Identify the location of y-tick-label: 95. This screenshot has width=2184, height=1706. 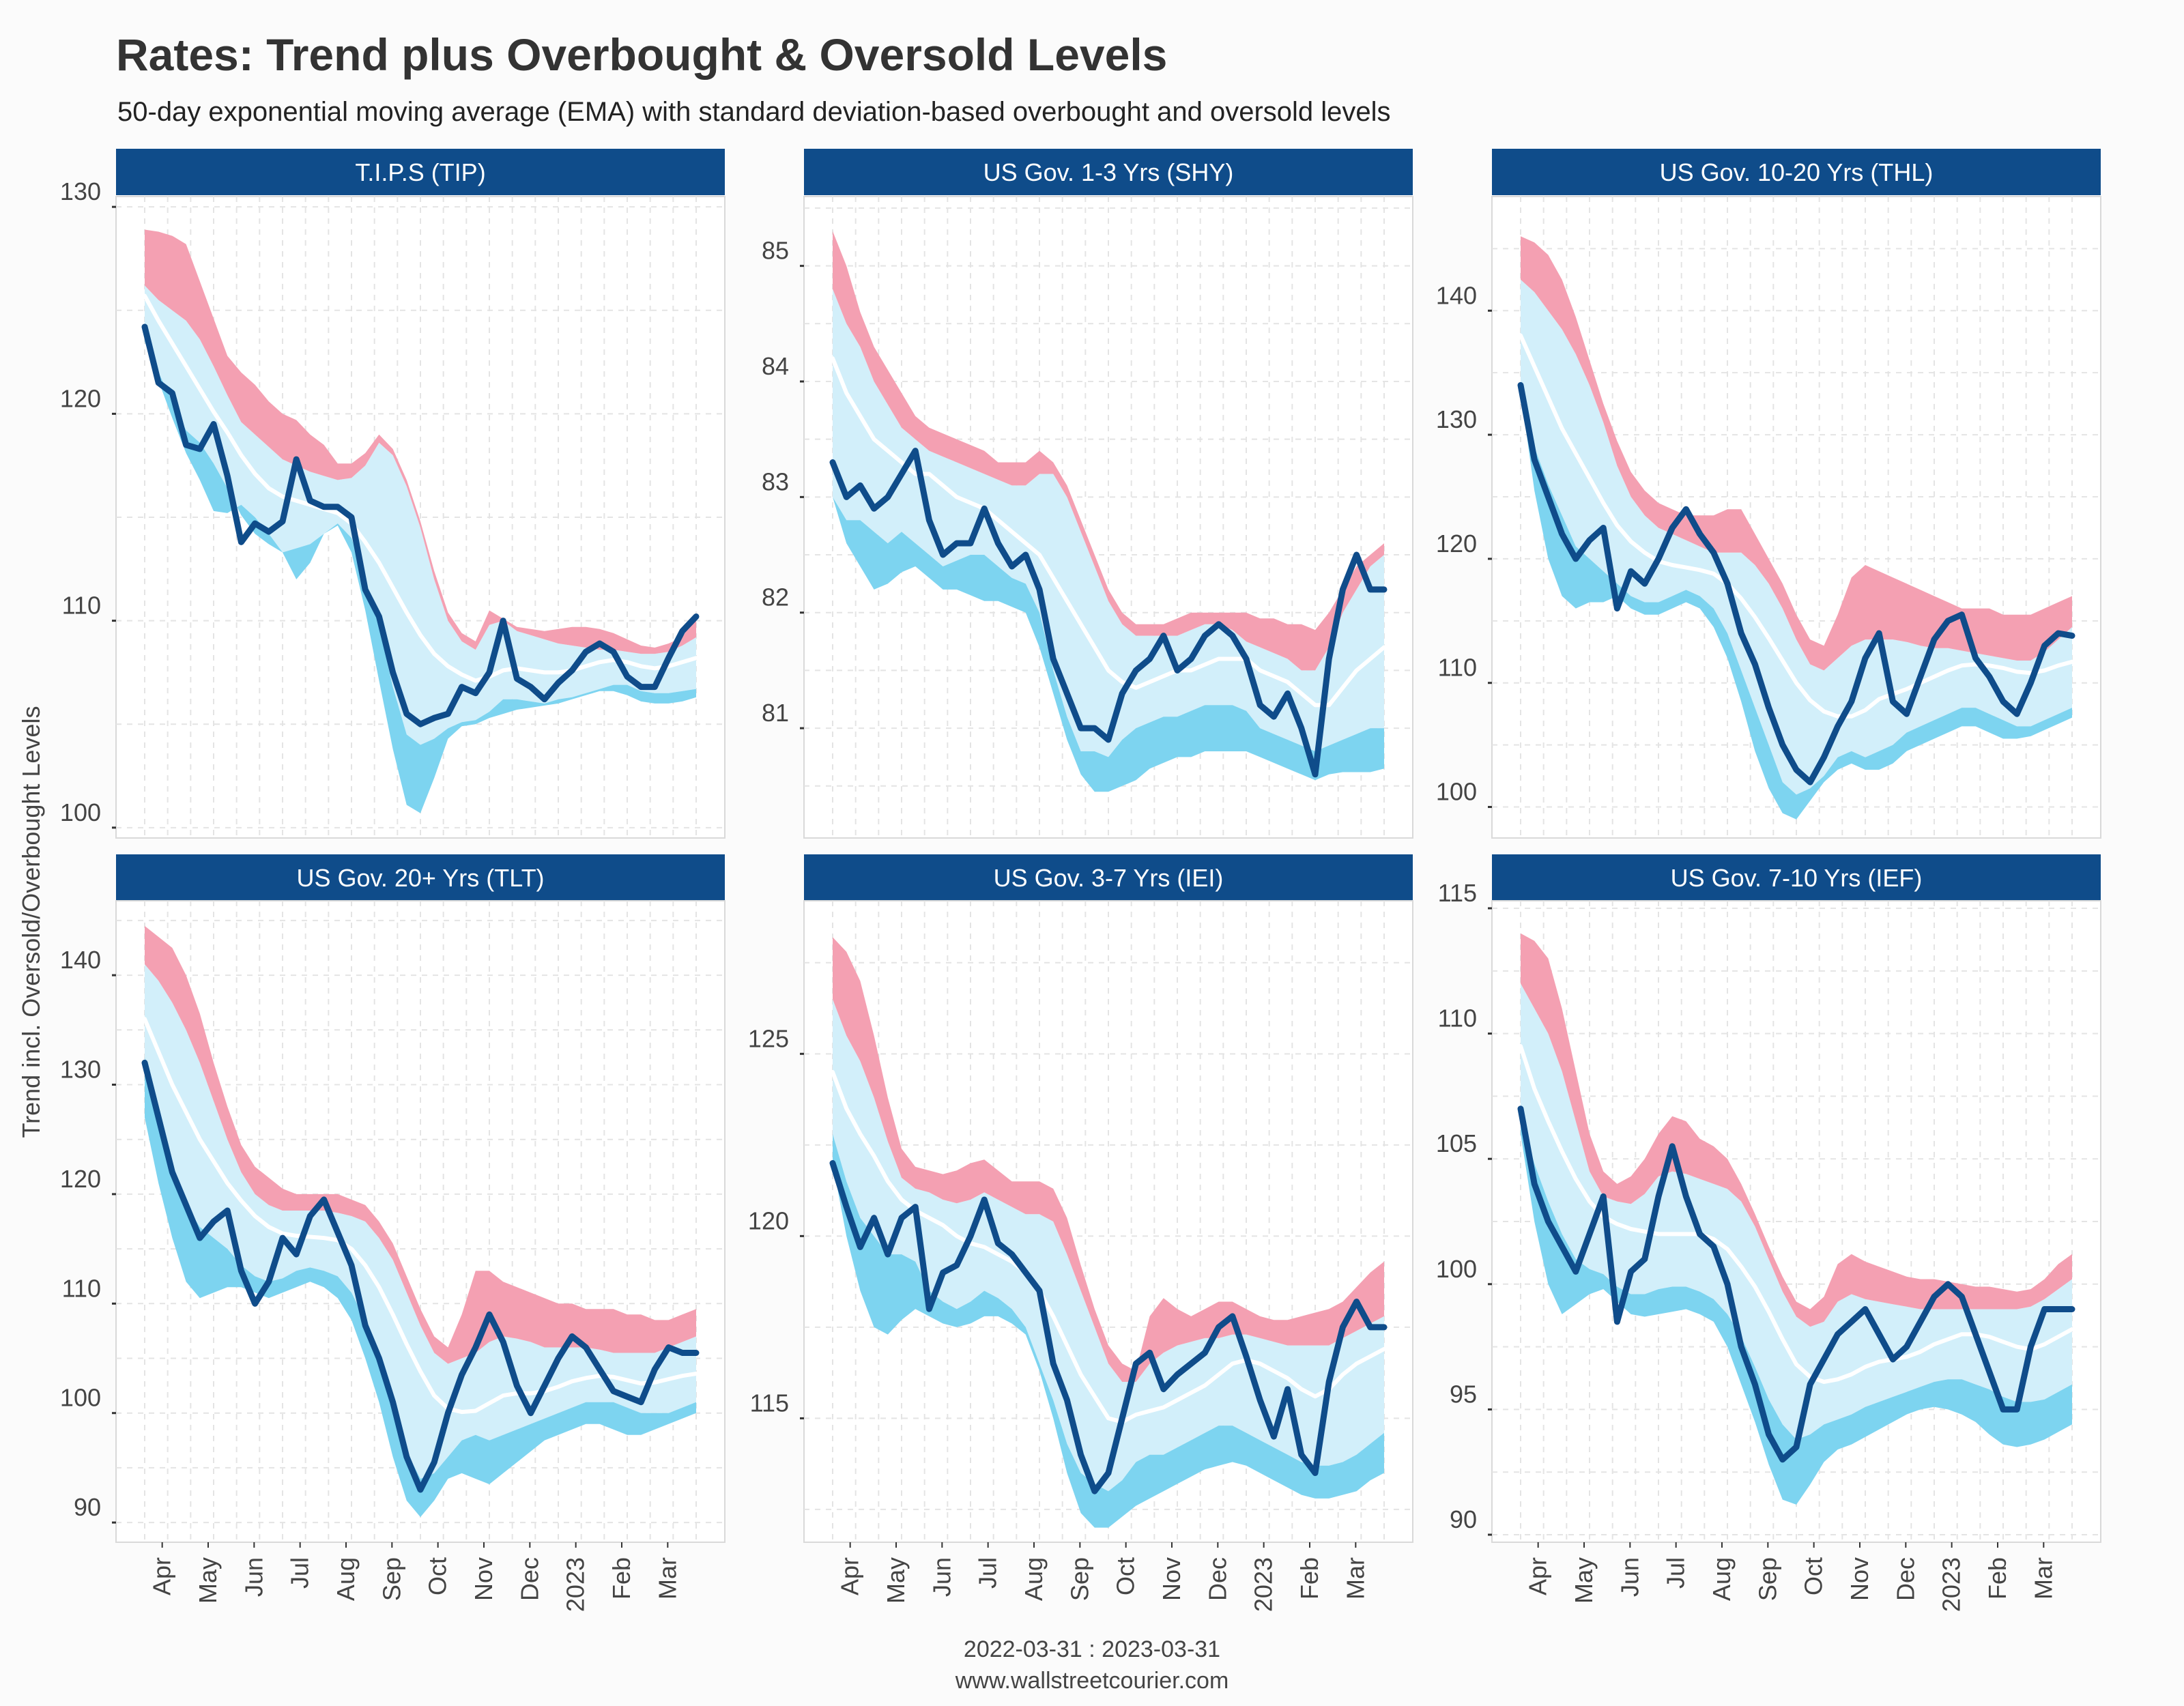
(1463, 1394).